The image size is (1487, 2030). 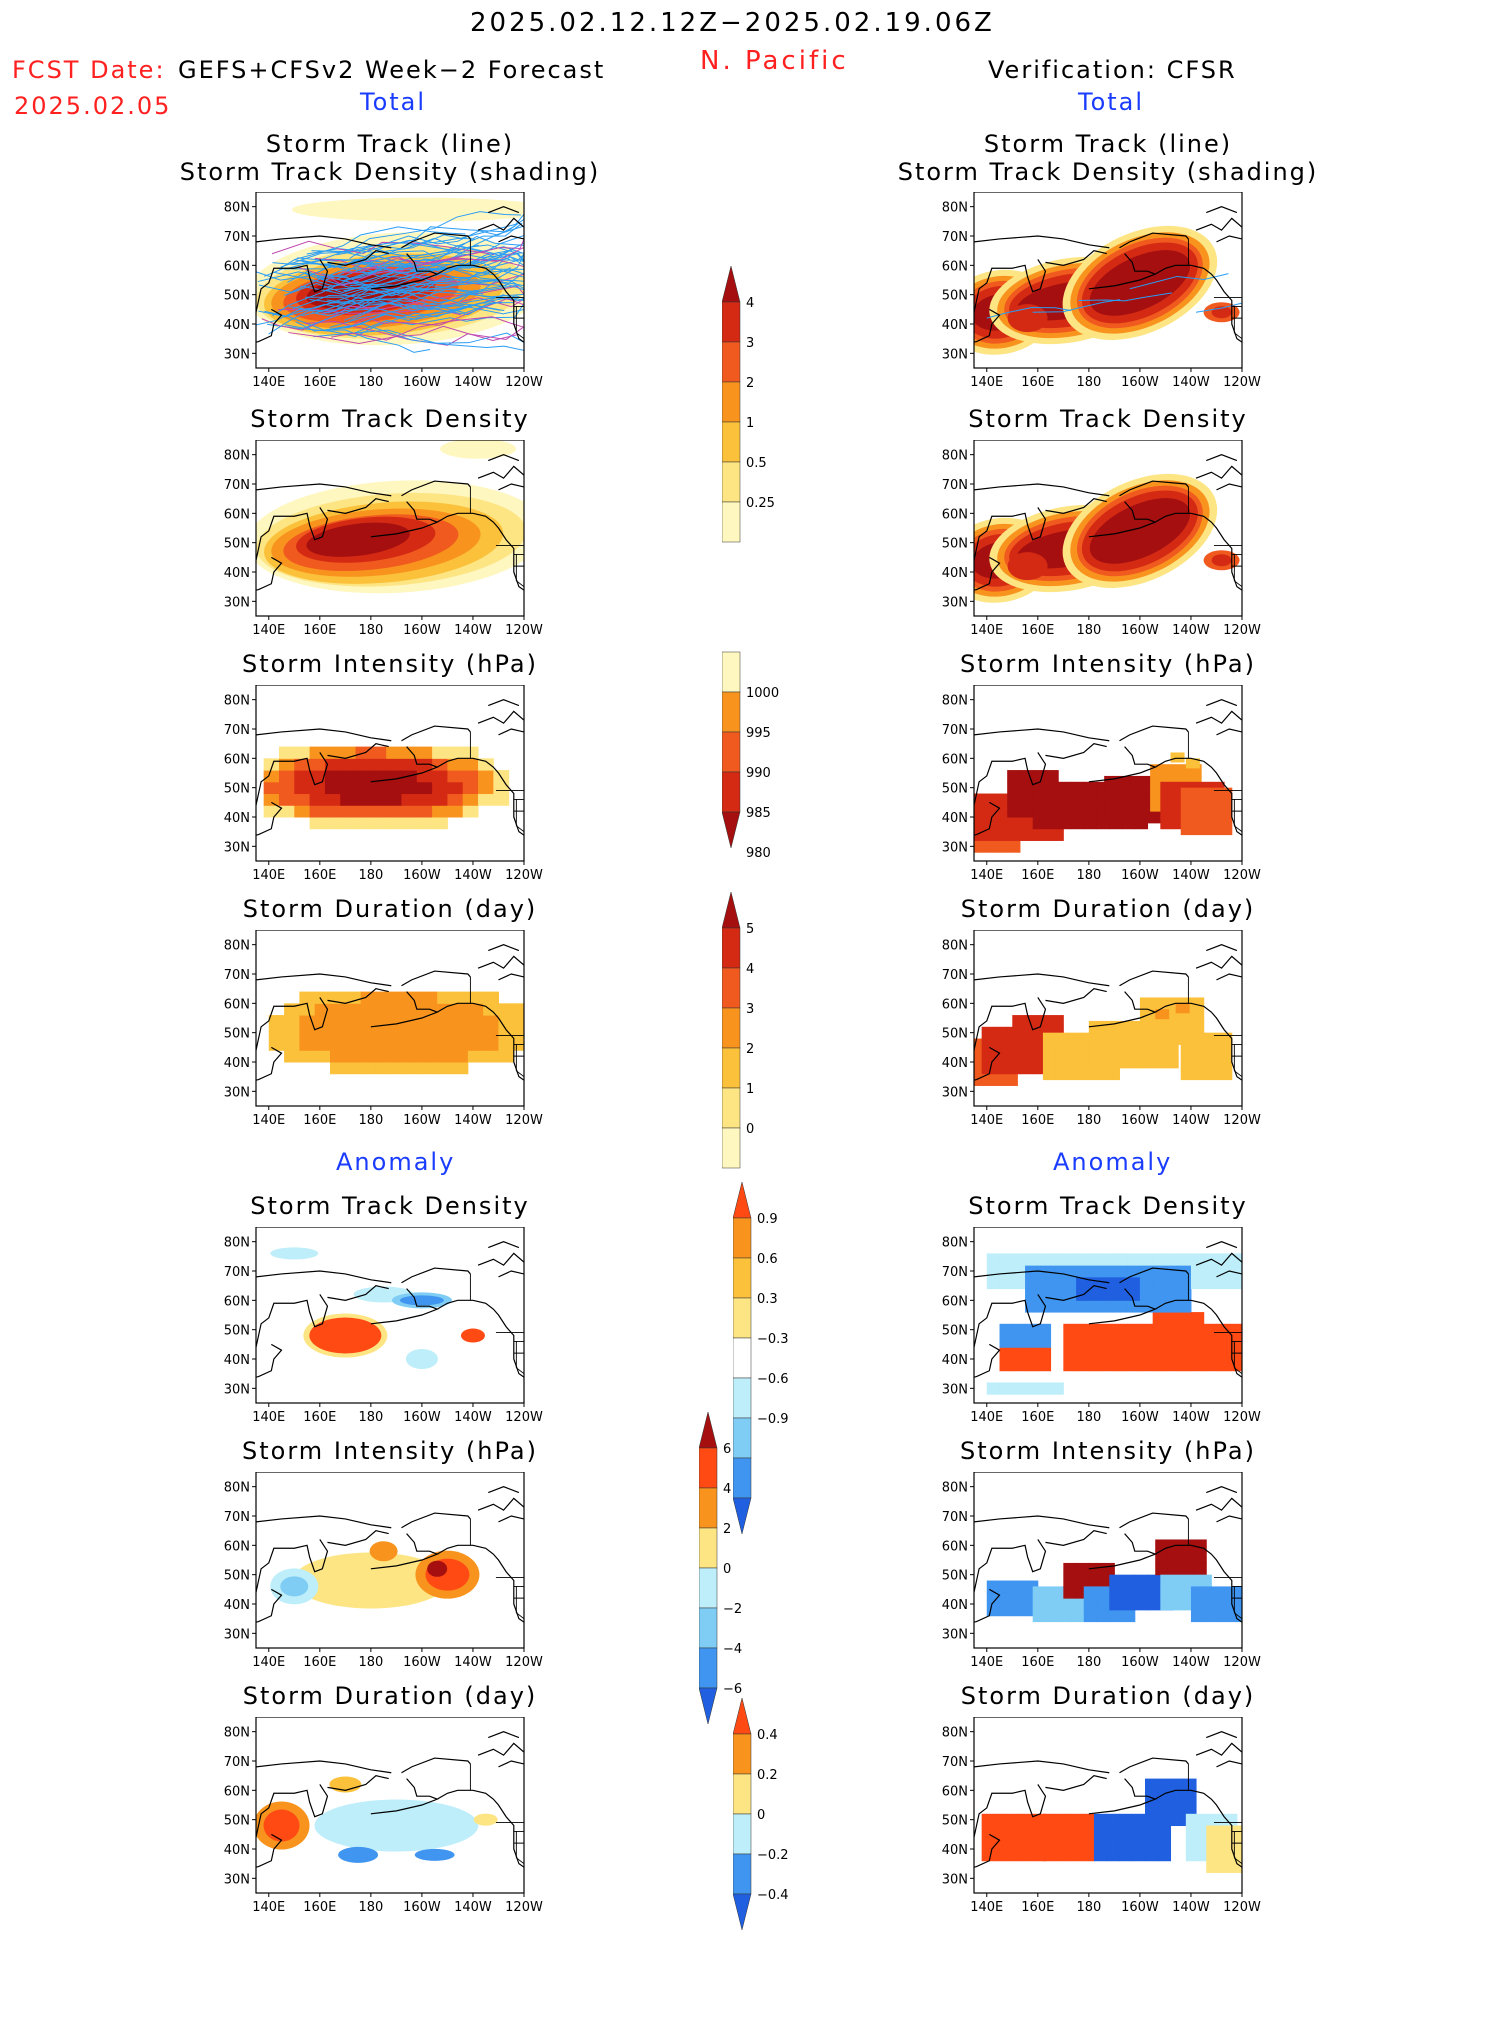 What do you see at coordinates (727, 1569) in the screenshot?
I see `colorbar-tick-label: 0` at bounding box center [727, 1569].